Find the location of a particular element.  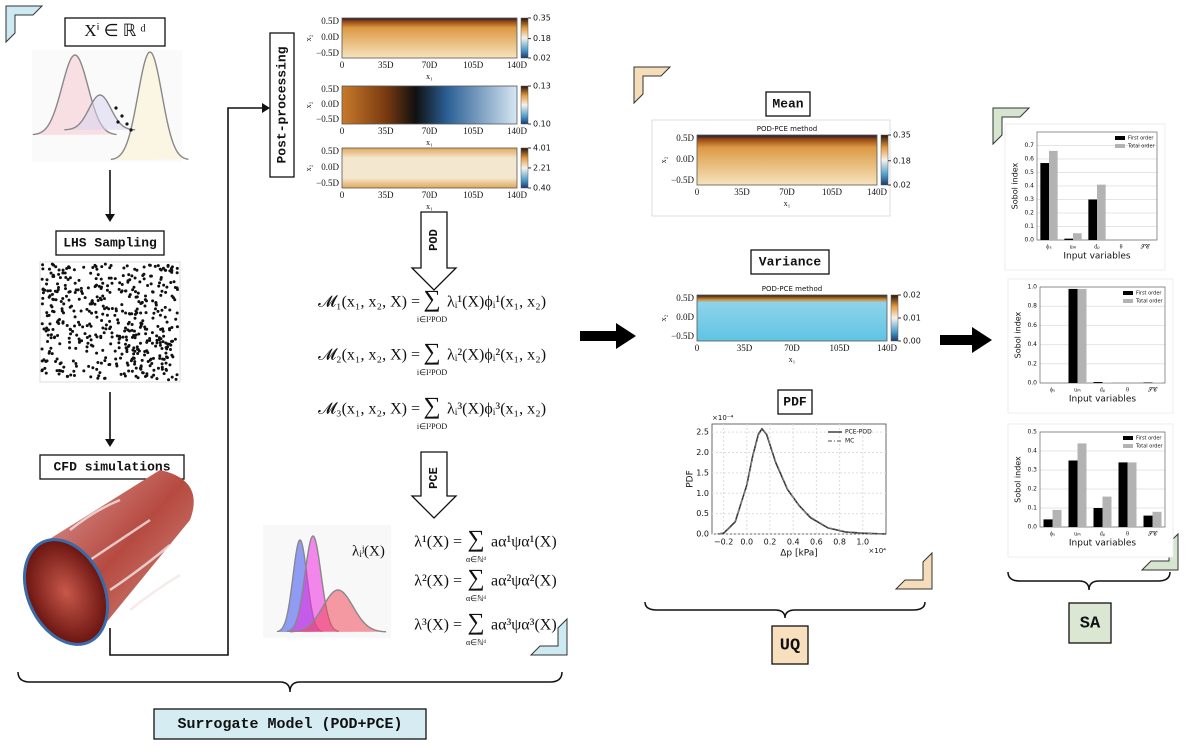

x-tick-label: 0.0 is located at coordinates (746, 542).